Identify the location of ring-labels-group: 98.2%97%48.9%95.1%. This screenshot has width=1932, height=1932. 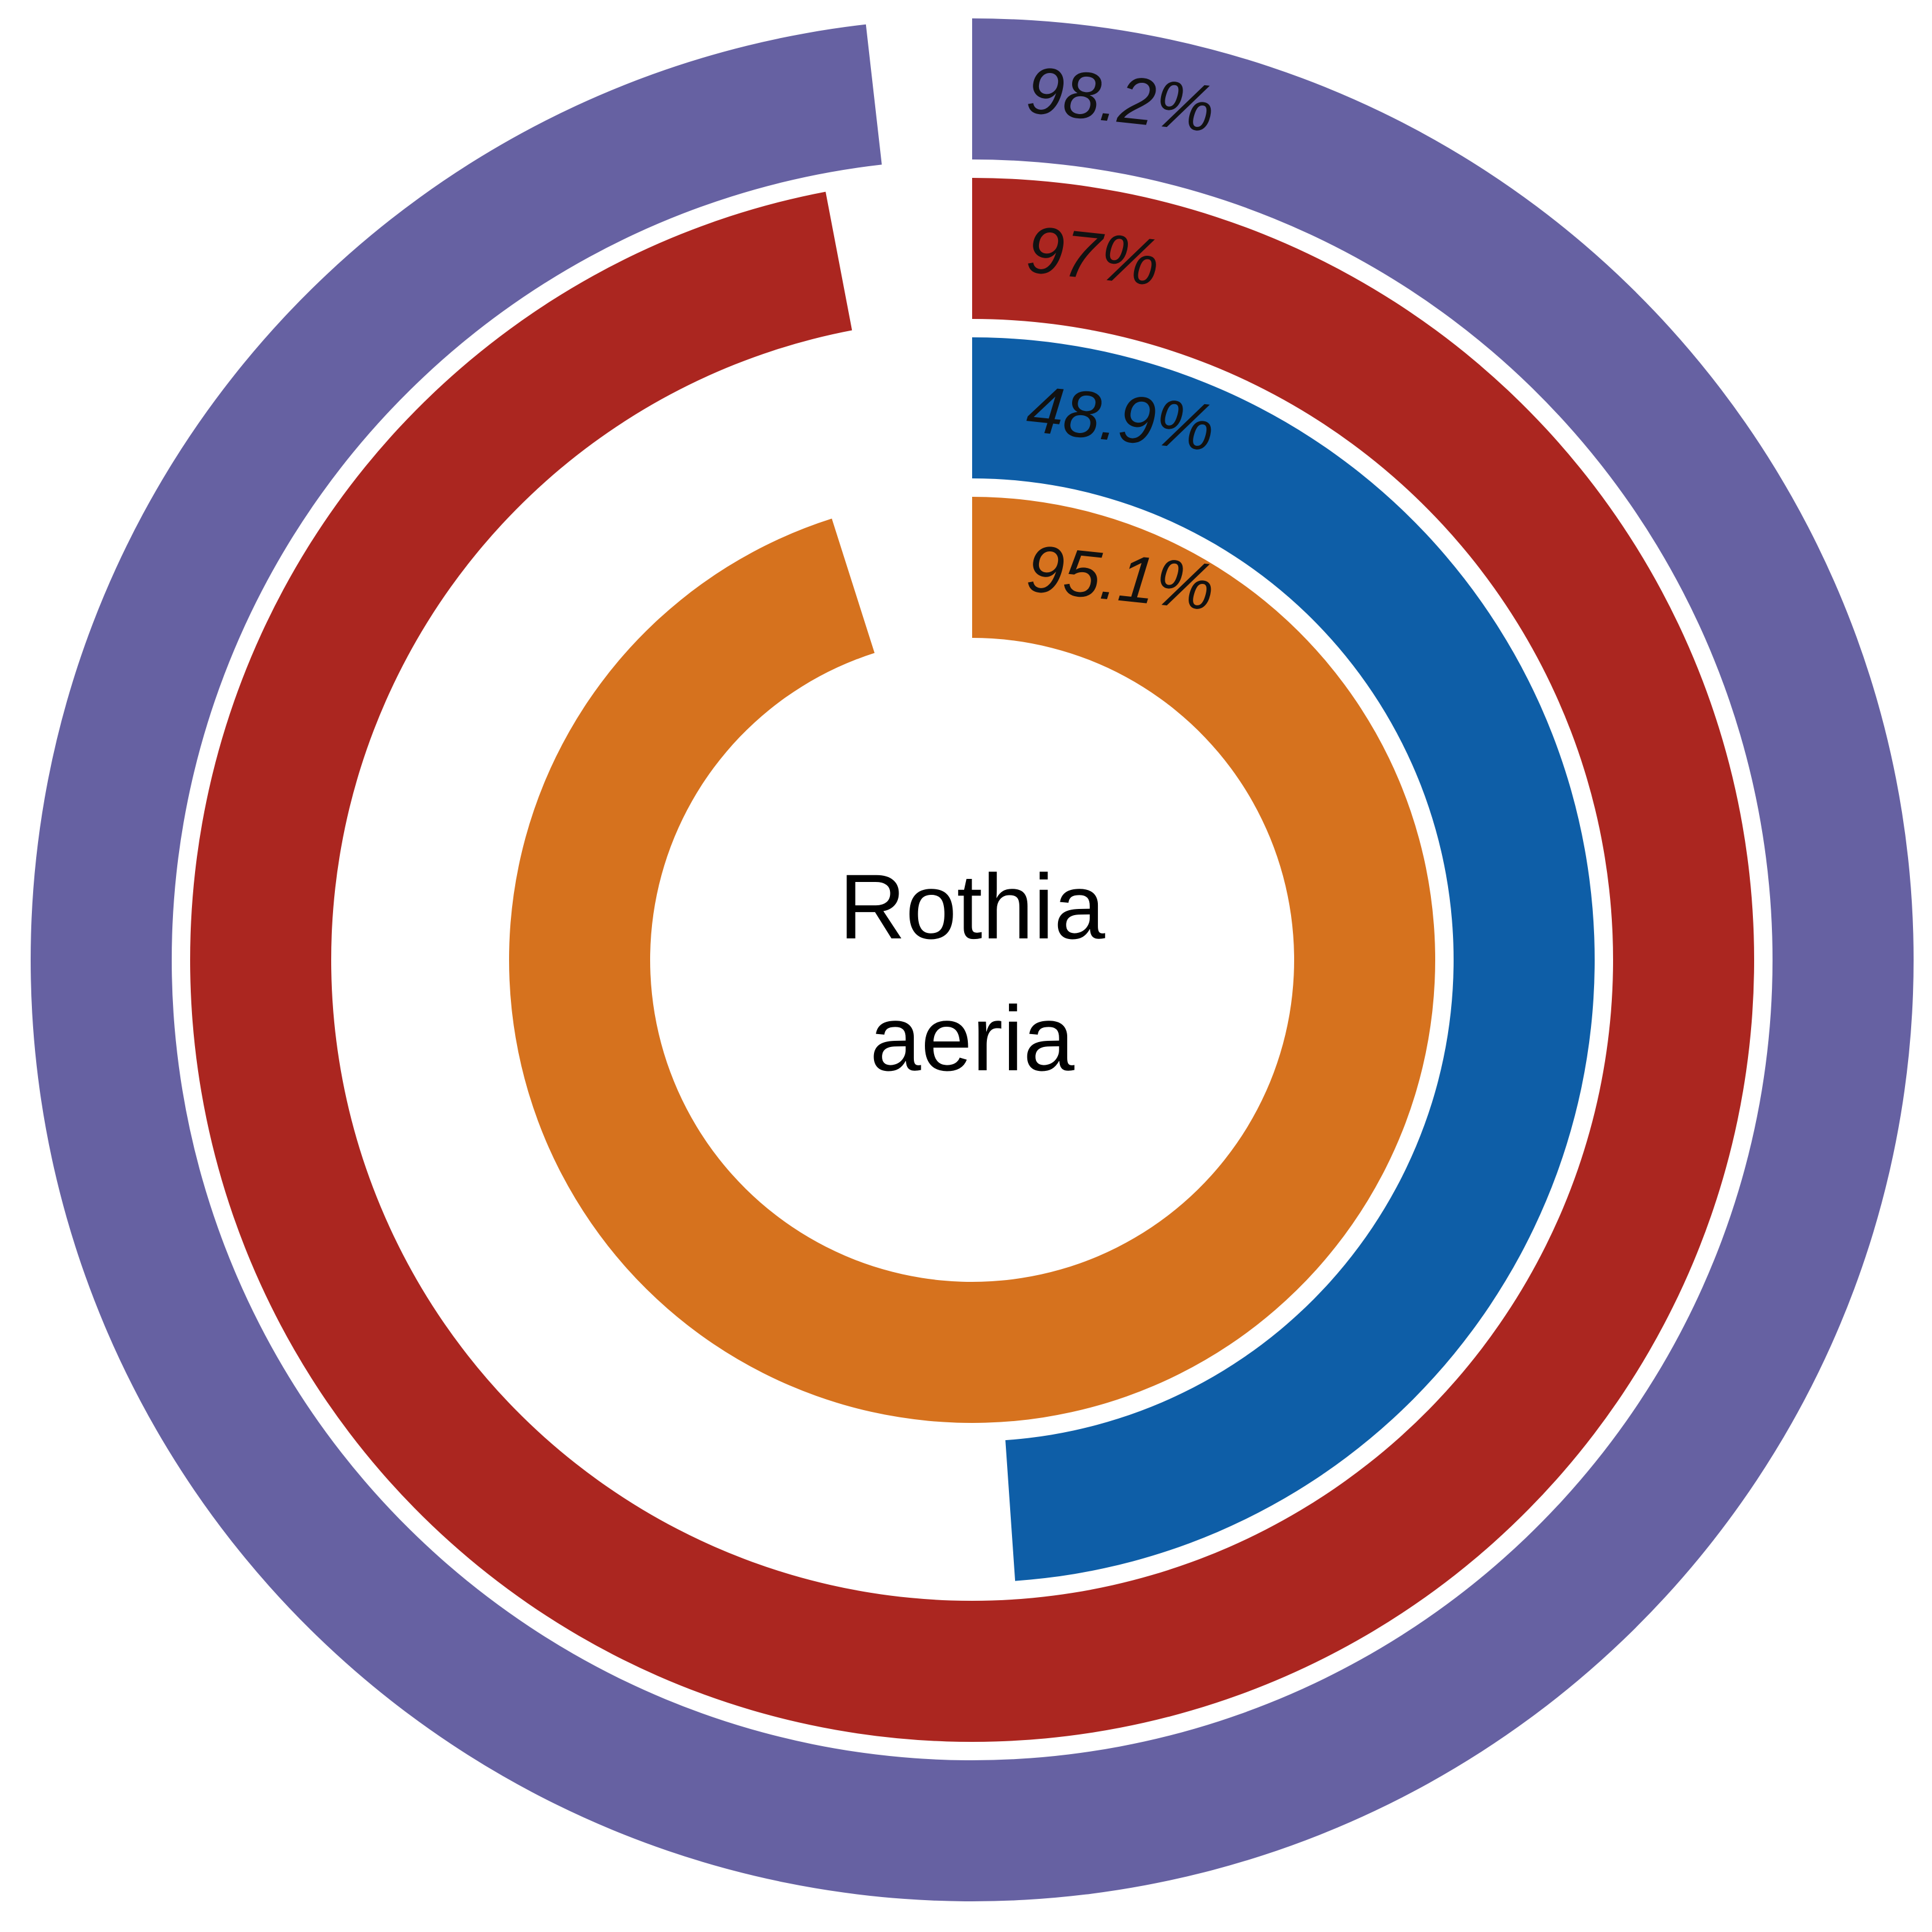
(1121, 338).